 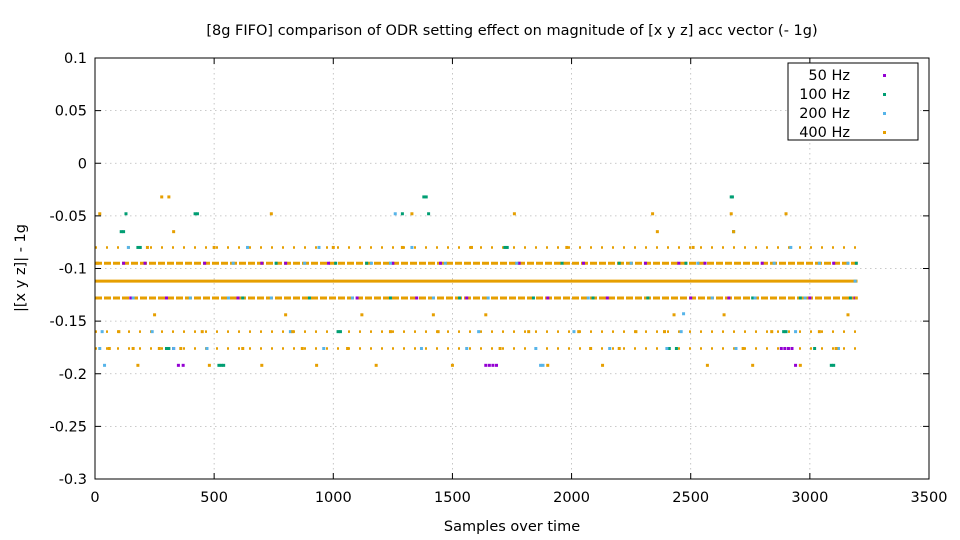 I want to click on x-tick-label: 1500, so click(x=452, y=498).